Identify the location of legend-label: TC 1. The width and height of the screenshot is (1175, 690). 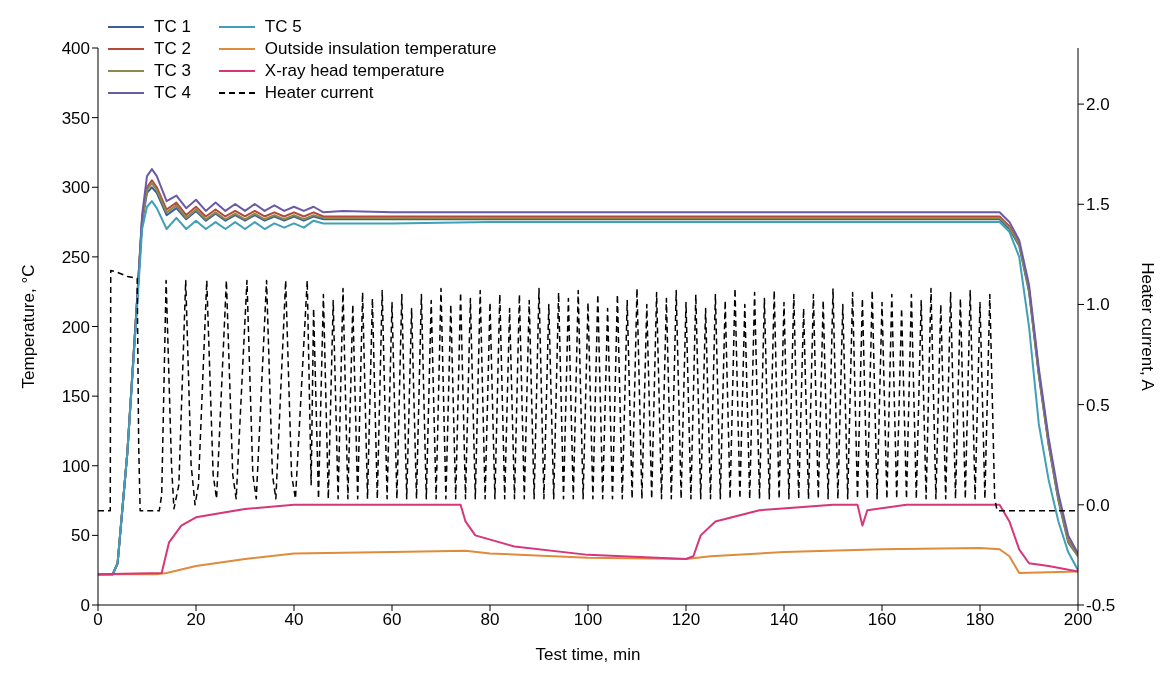
(172, 27).